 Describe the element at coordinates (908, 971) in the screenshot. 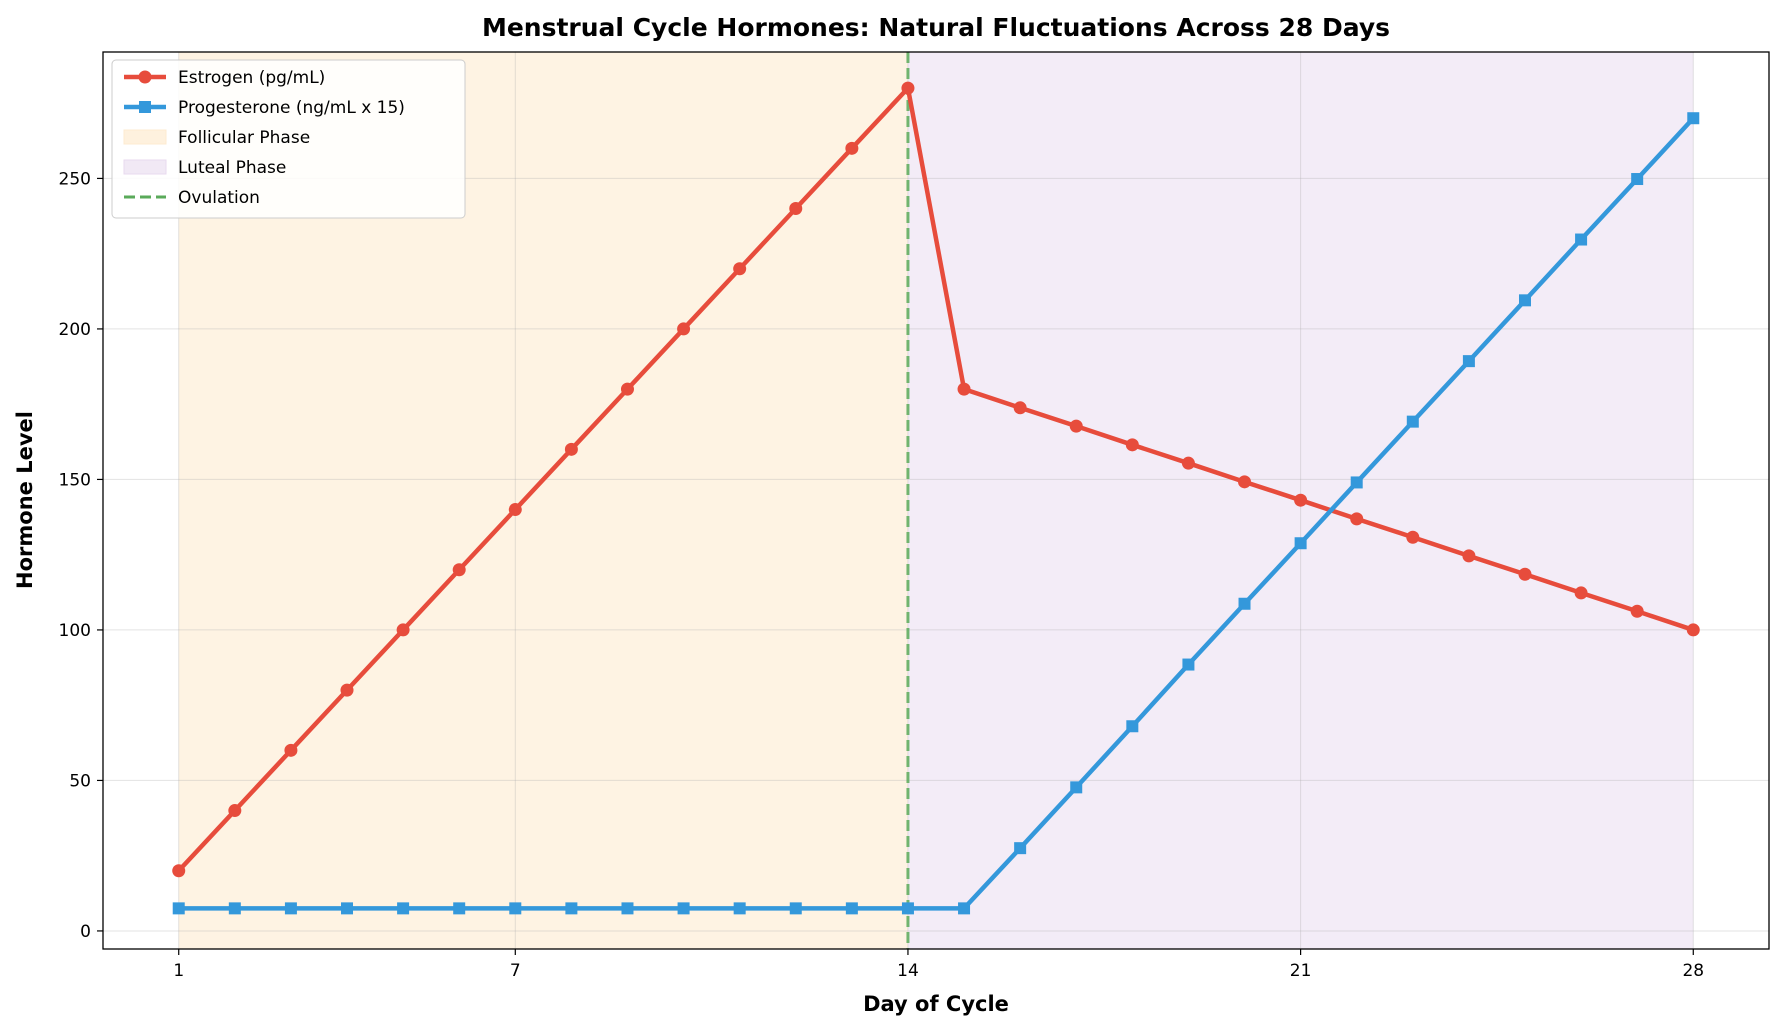

I see `x-tick-label: 14` at that location.